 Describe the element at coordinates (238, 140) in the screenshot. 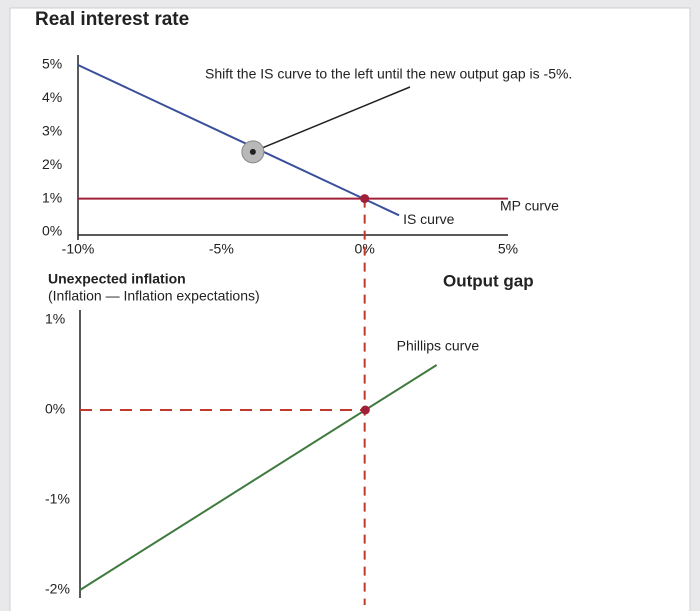

I see `series-line` at that location.